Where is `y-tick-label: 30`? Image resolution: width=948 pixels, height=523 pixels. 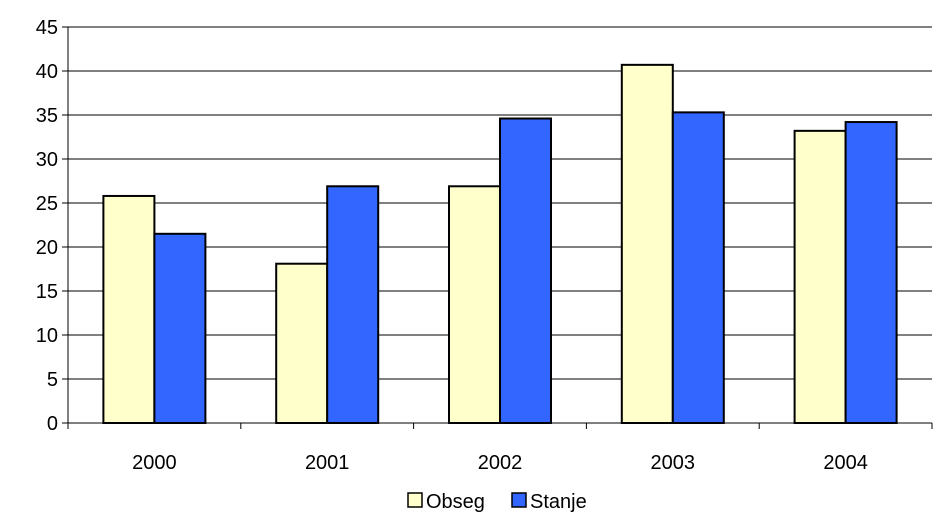 y-tick-label: 30 is located at coordinates (47, 160).